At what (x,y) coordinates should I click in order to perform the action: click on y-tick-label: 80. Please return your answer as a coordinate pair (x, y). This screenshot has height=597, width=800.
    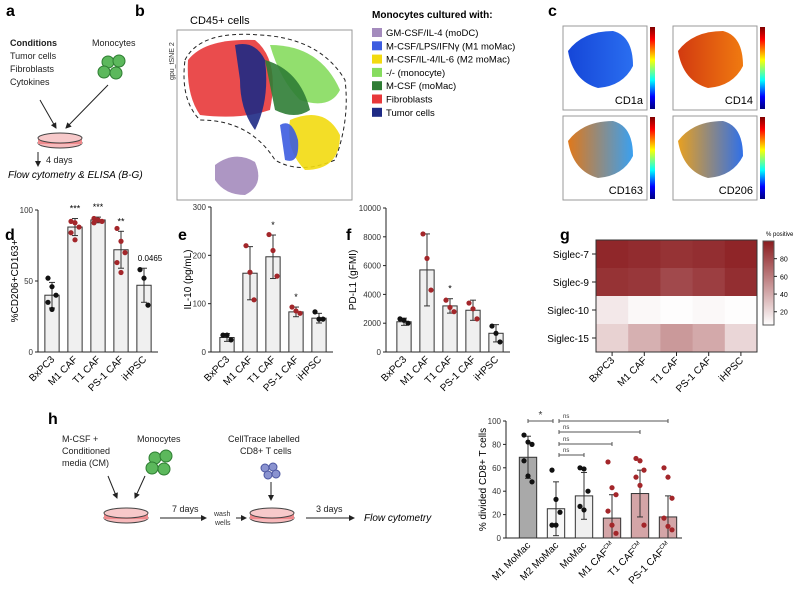
    Looking at the image, I should click on (496, 444).